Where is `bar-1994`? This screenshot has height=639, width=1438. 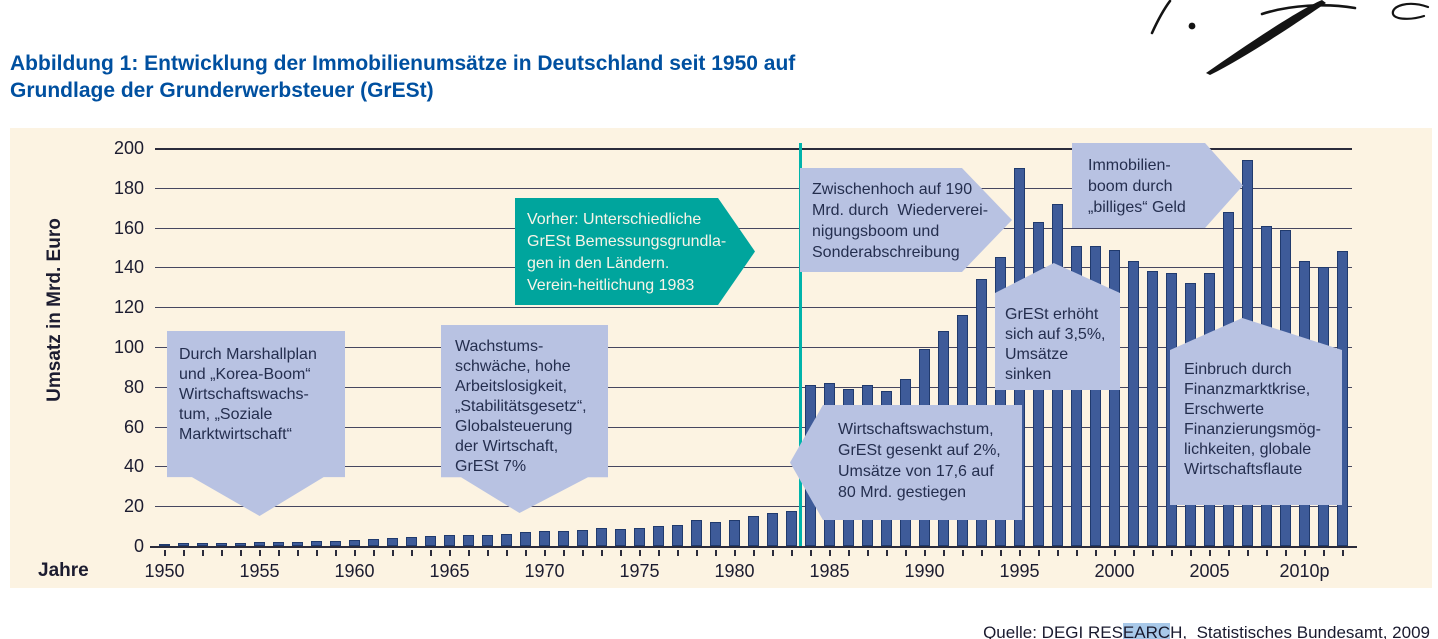 bar-1994 is located at coordinates (1000, 401).